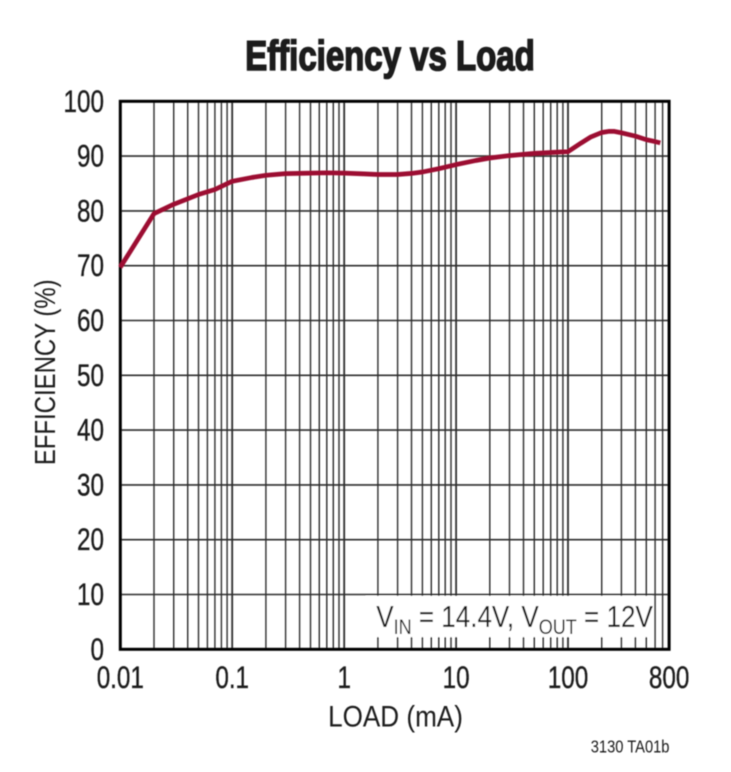  Describe the element at coordinates (669, 677) in the screenshot. I see `svg-text: 800` at that location.